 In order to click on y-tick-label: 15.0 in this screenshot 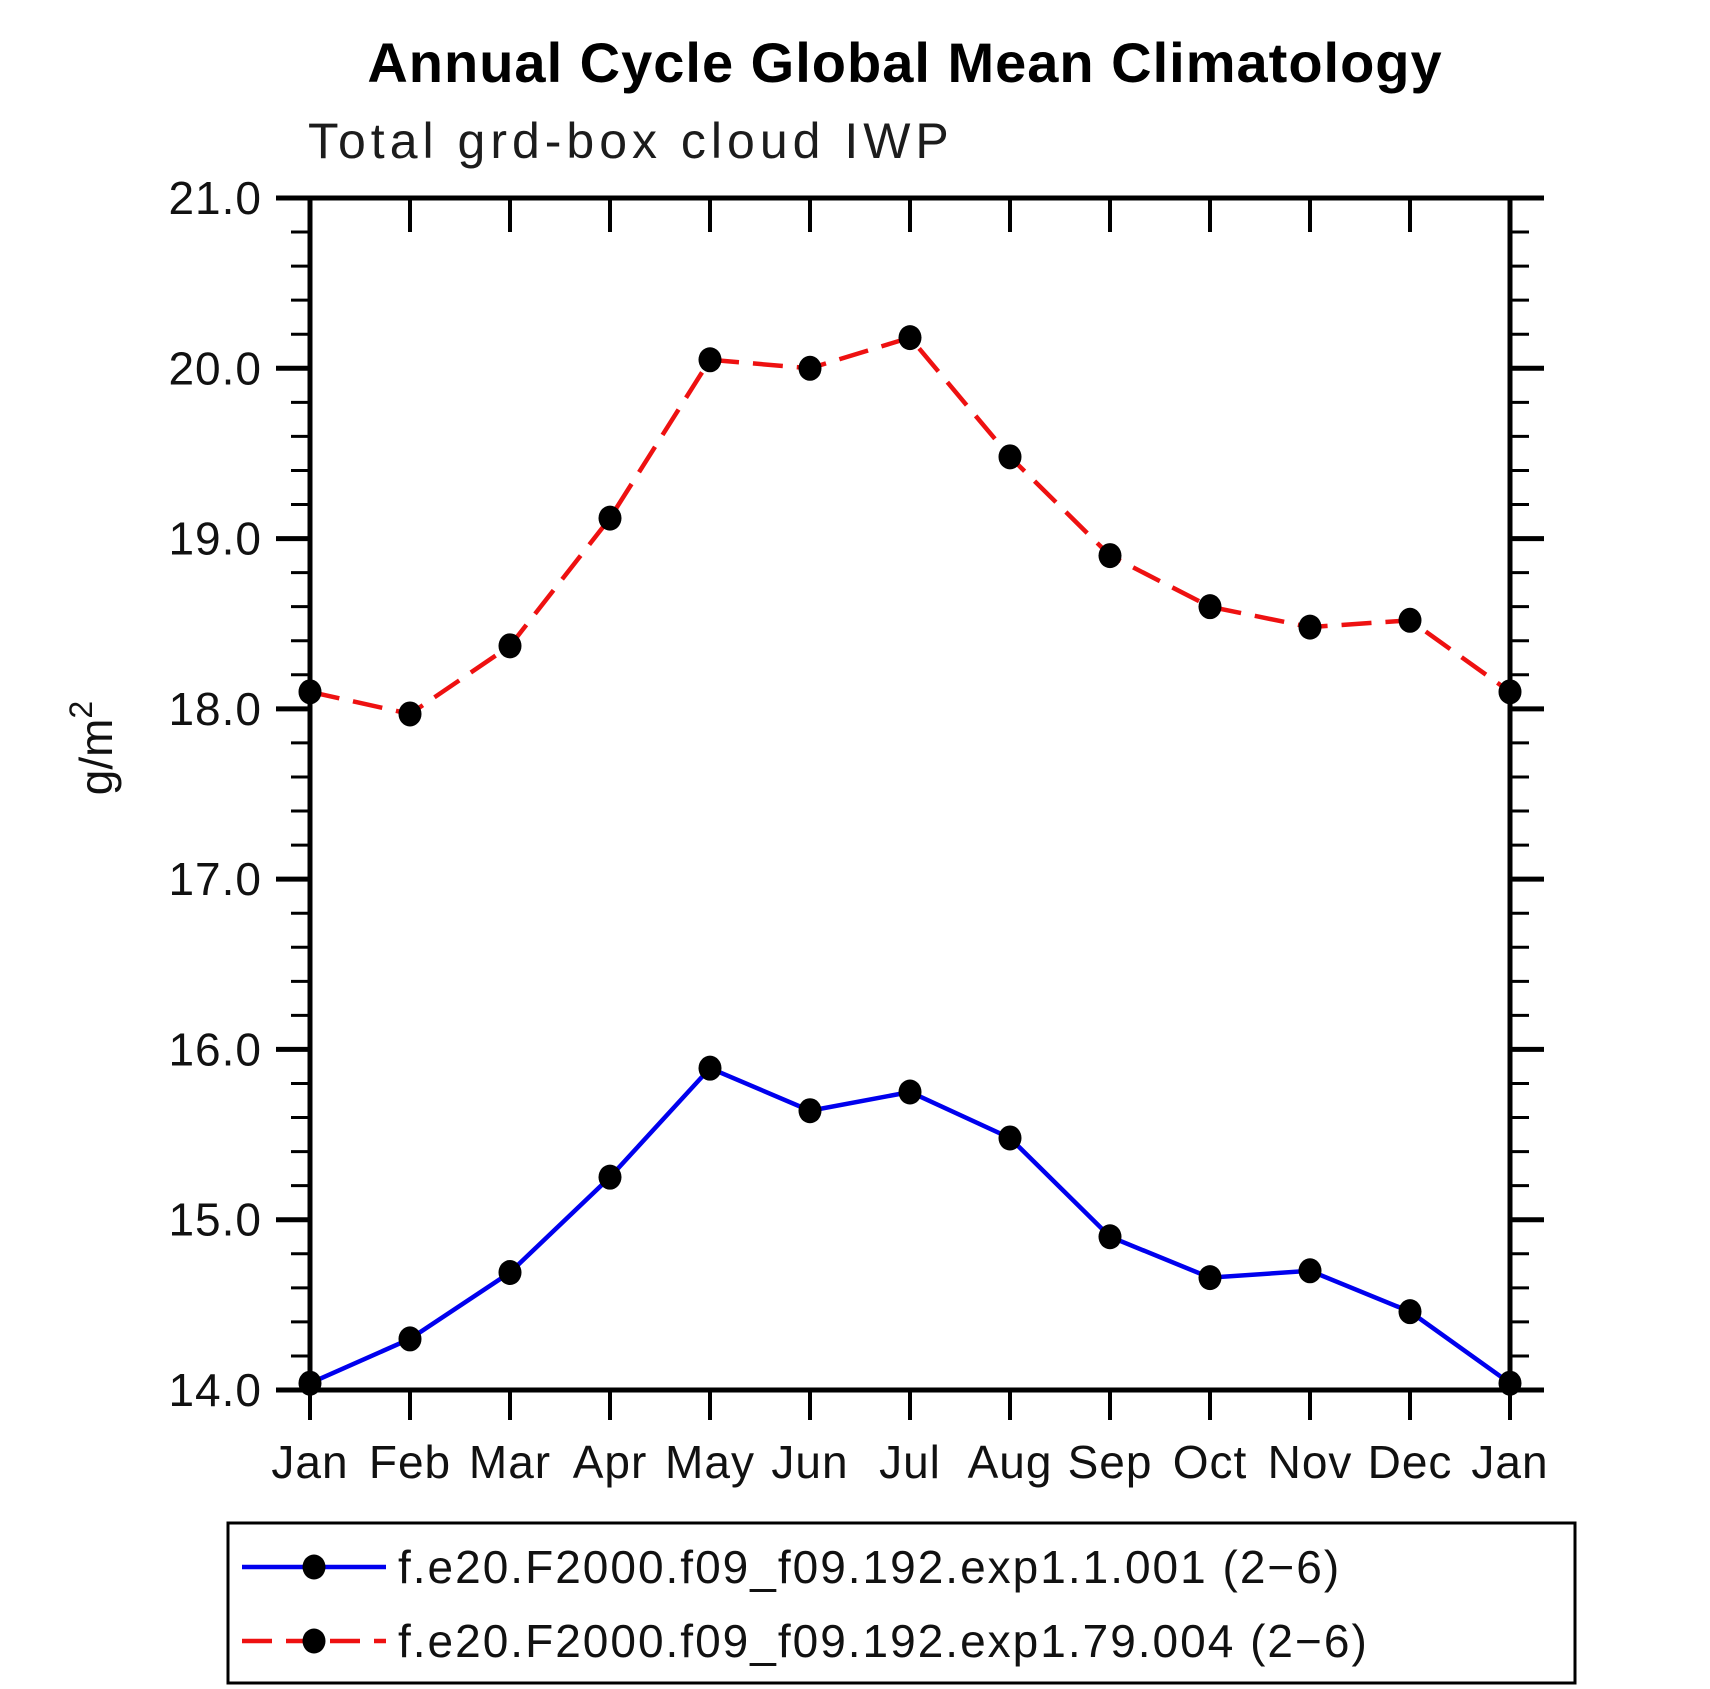, I will do `click(215, 1220)`.